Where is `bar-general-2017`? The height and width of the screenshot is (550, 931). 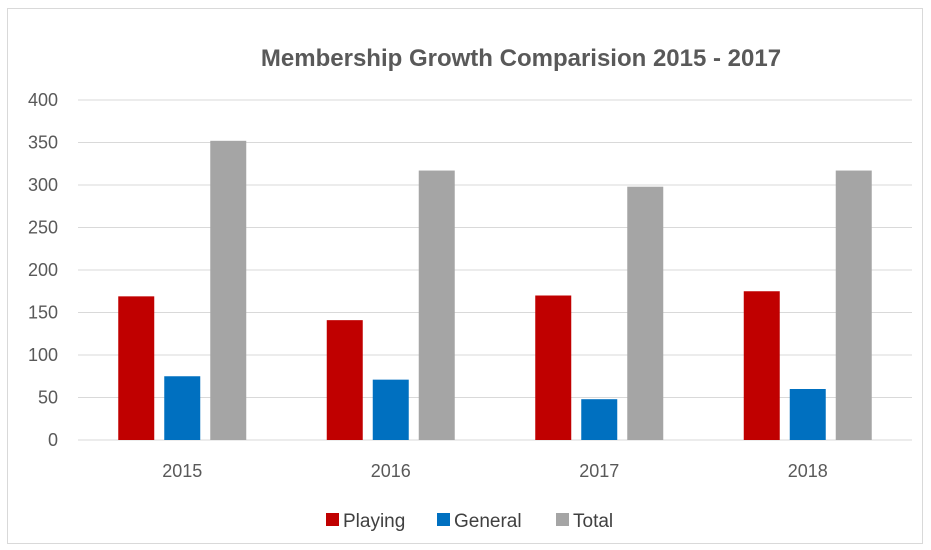 bar-general-2017 is located at coordinates (599, 419).